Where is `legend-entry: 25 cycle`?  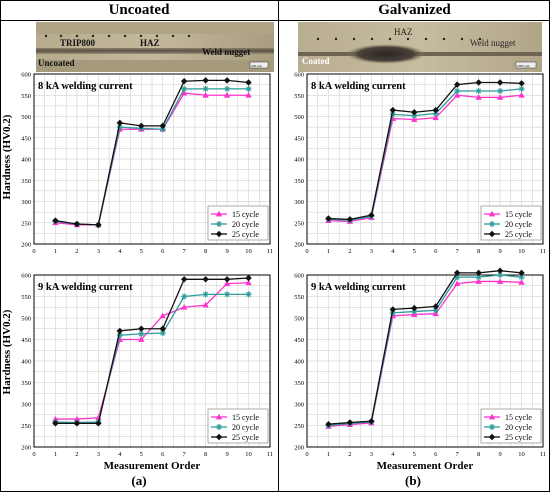
legend-entry: 25 cycle is located at coordinates (518, 437).